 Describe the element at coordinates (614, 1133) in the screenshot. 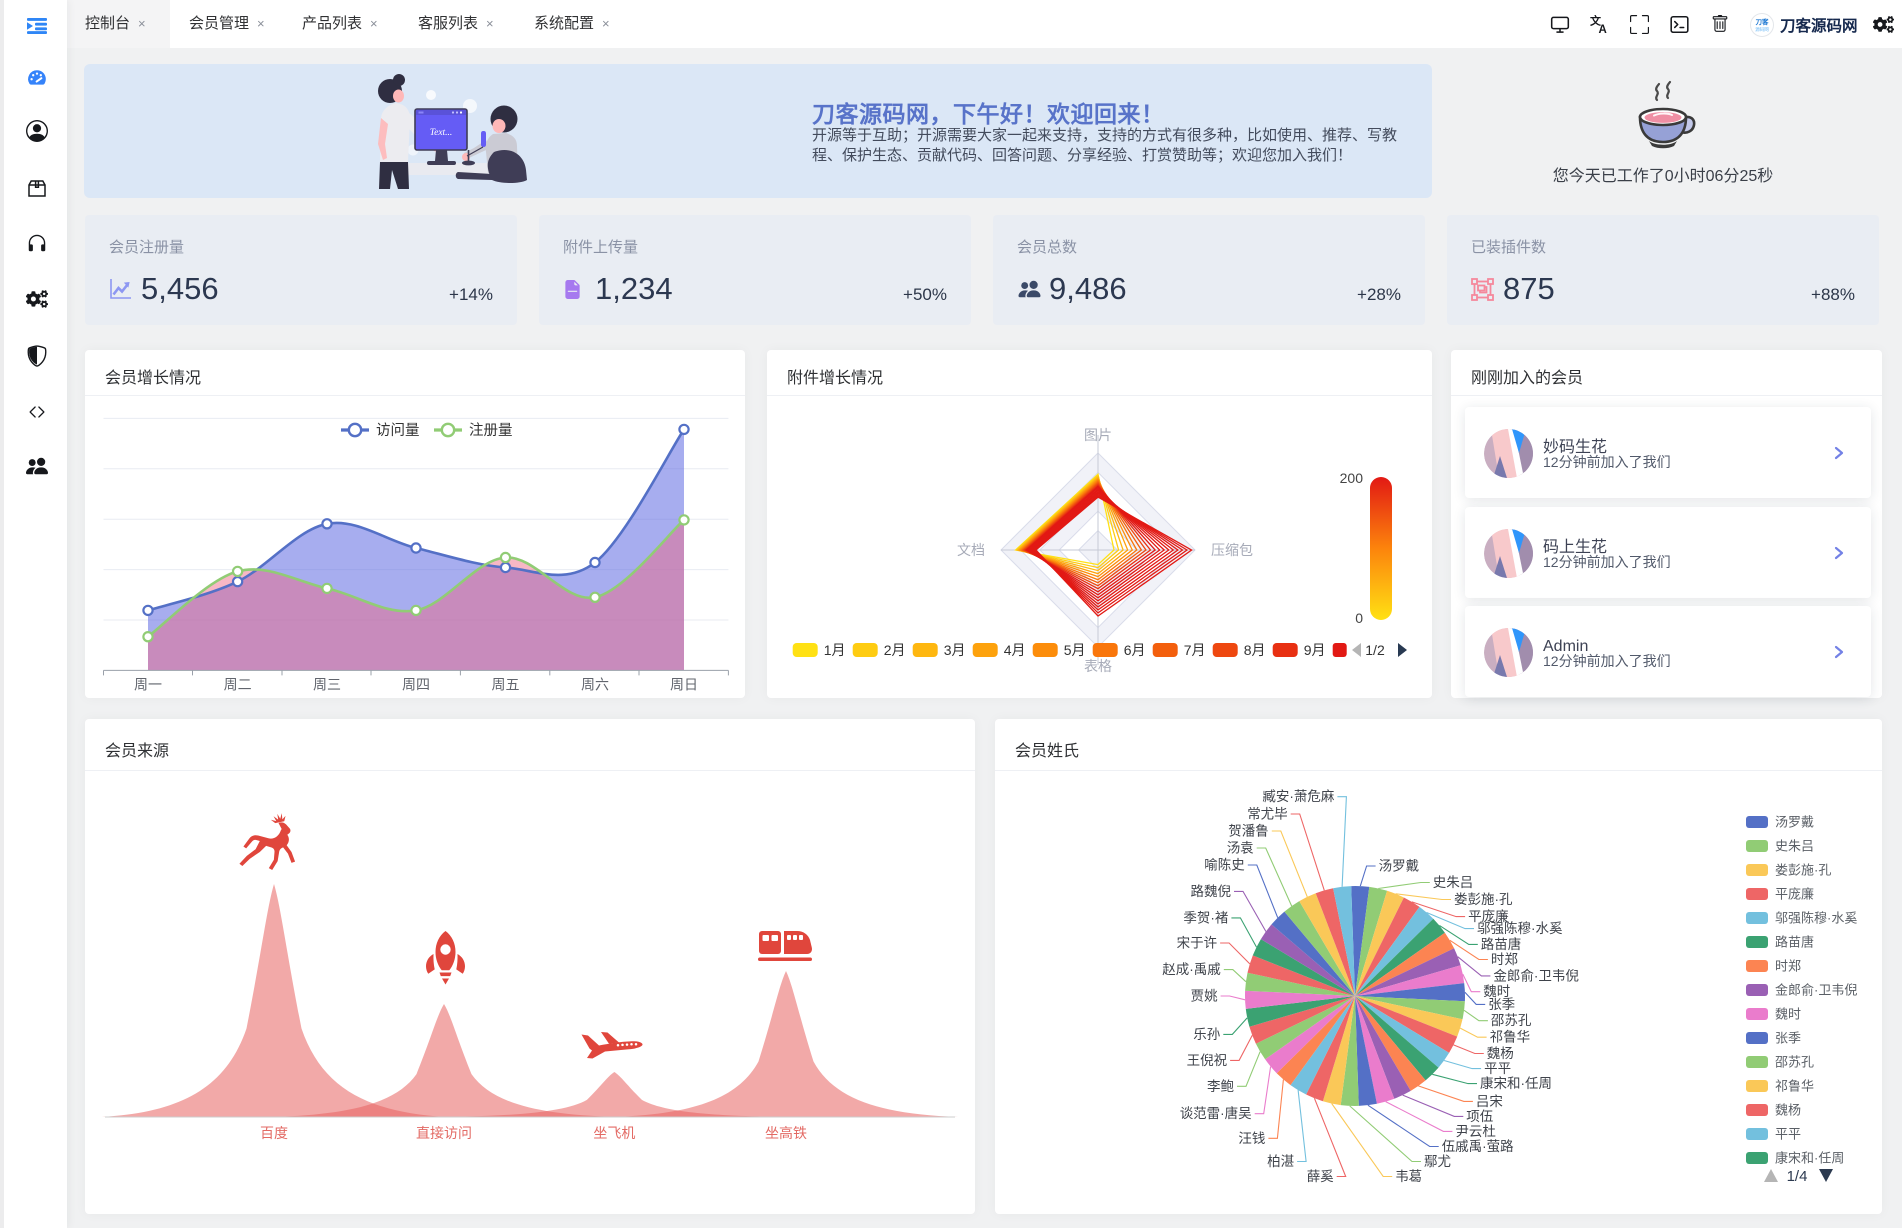

I see `svg-text: 坐飞机` at that location.